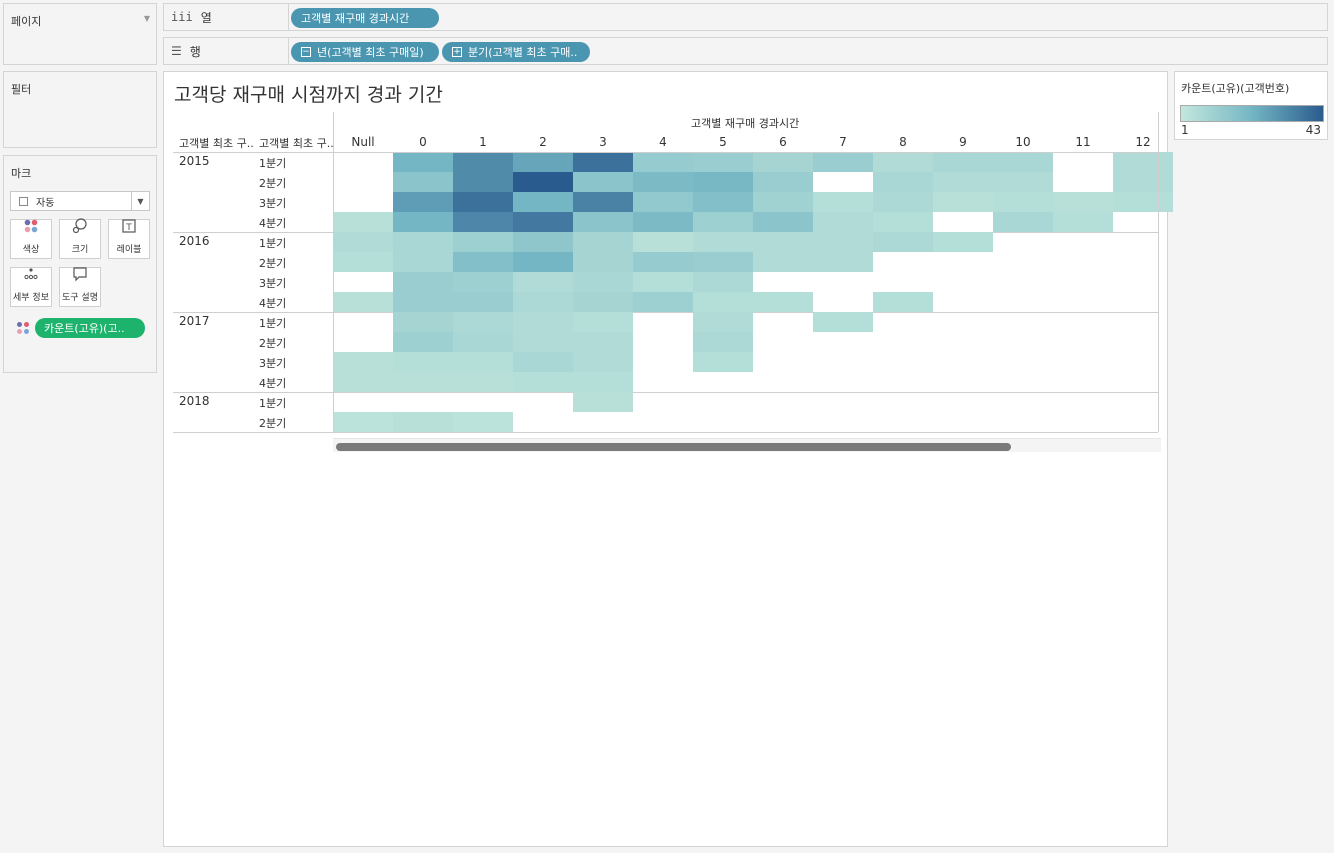 The height and width of the screenshot is (853, 1334). I want to click on mark-type-select: 자동 ▼, so click(80, 201).